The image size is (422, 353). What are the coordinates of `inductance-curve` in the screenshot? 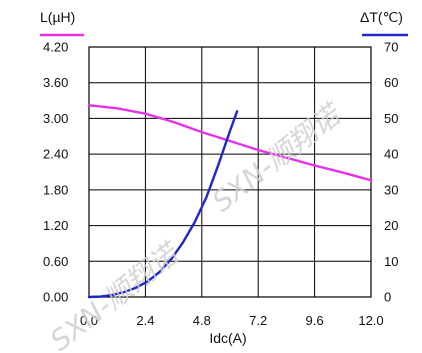 It's located at (230, 143).